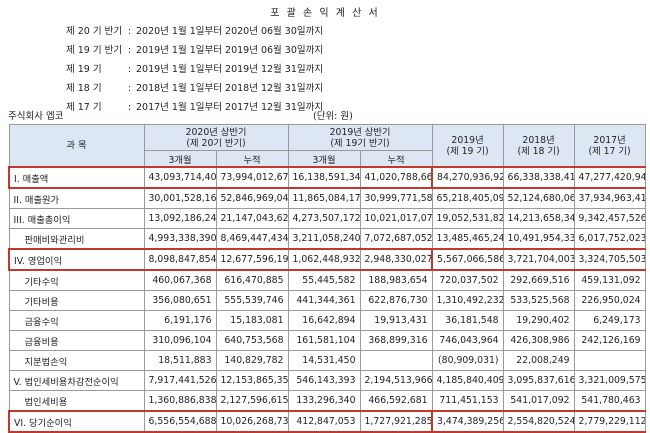 The height and width of the screenshot is (433, 650). Describe the element at coordinates (538, 177) in the screenshot. I see `value-cell: 66,338,338,410` at that location.